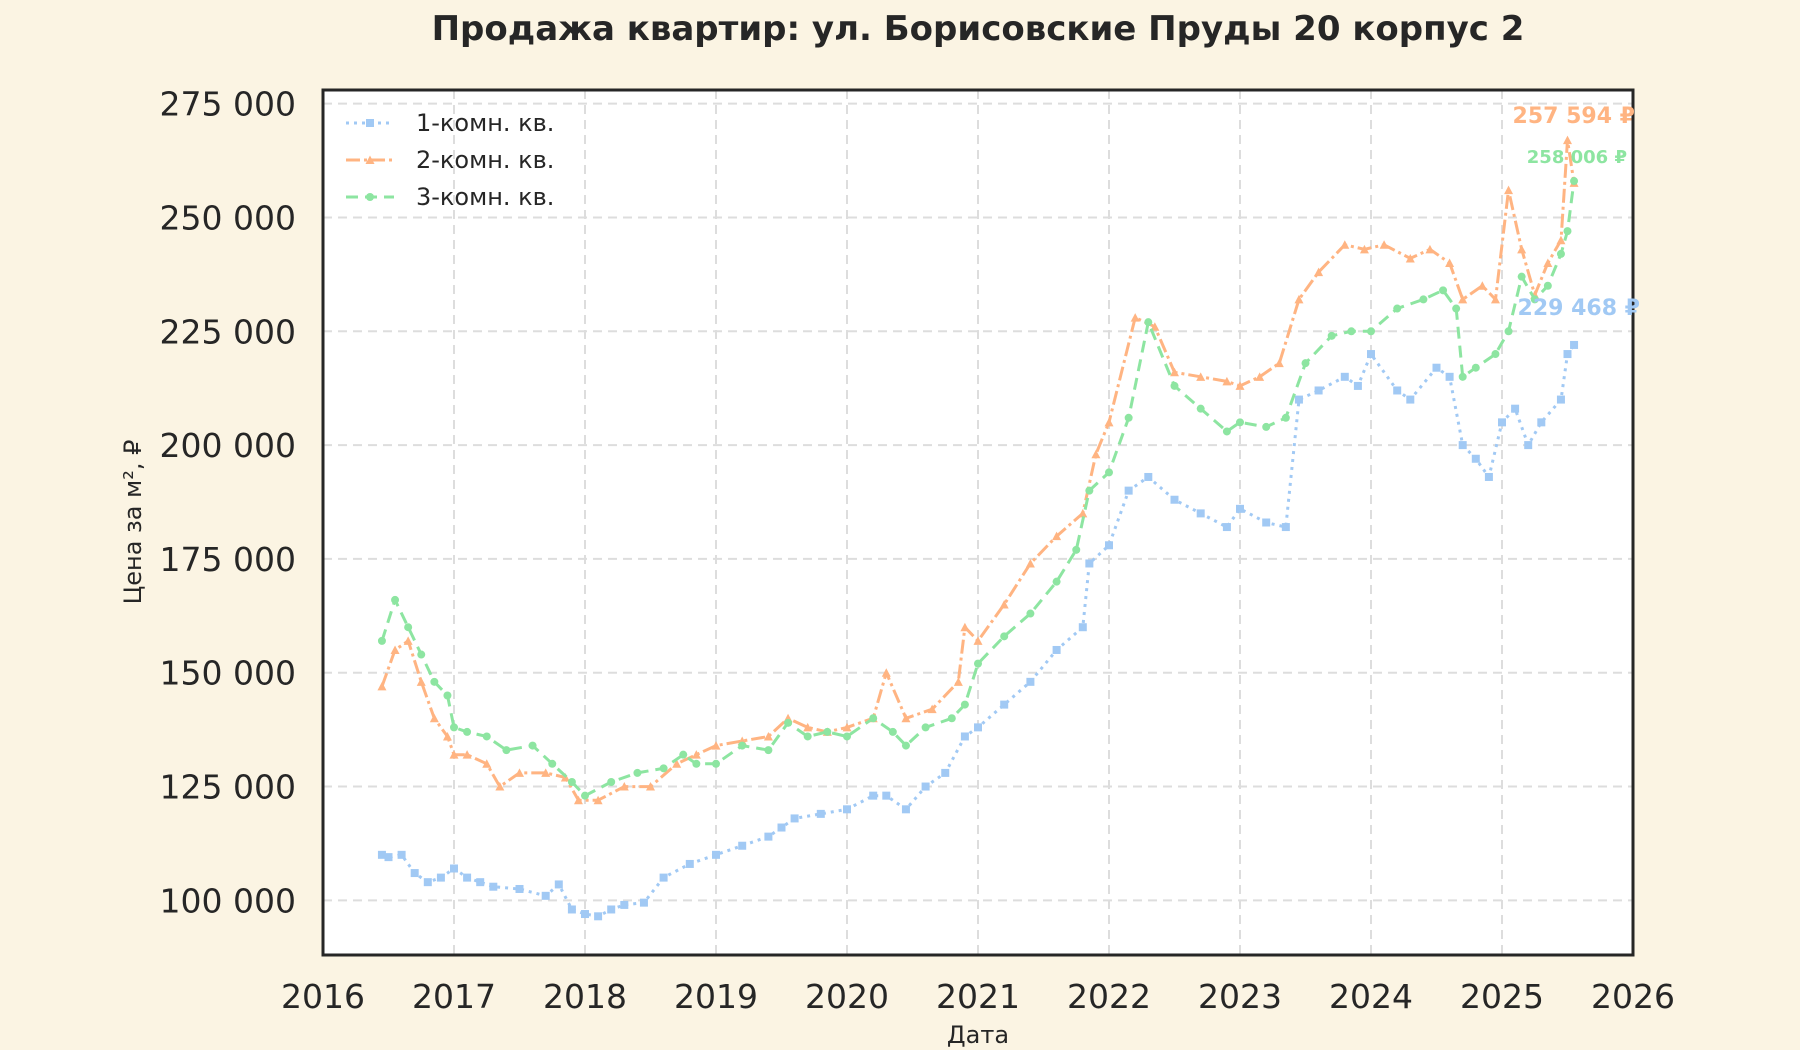 The height and width of the screenshot is (1050, 1800). I want to click on x-tick-label: 2024, so click(1371, 996).